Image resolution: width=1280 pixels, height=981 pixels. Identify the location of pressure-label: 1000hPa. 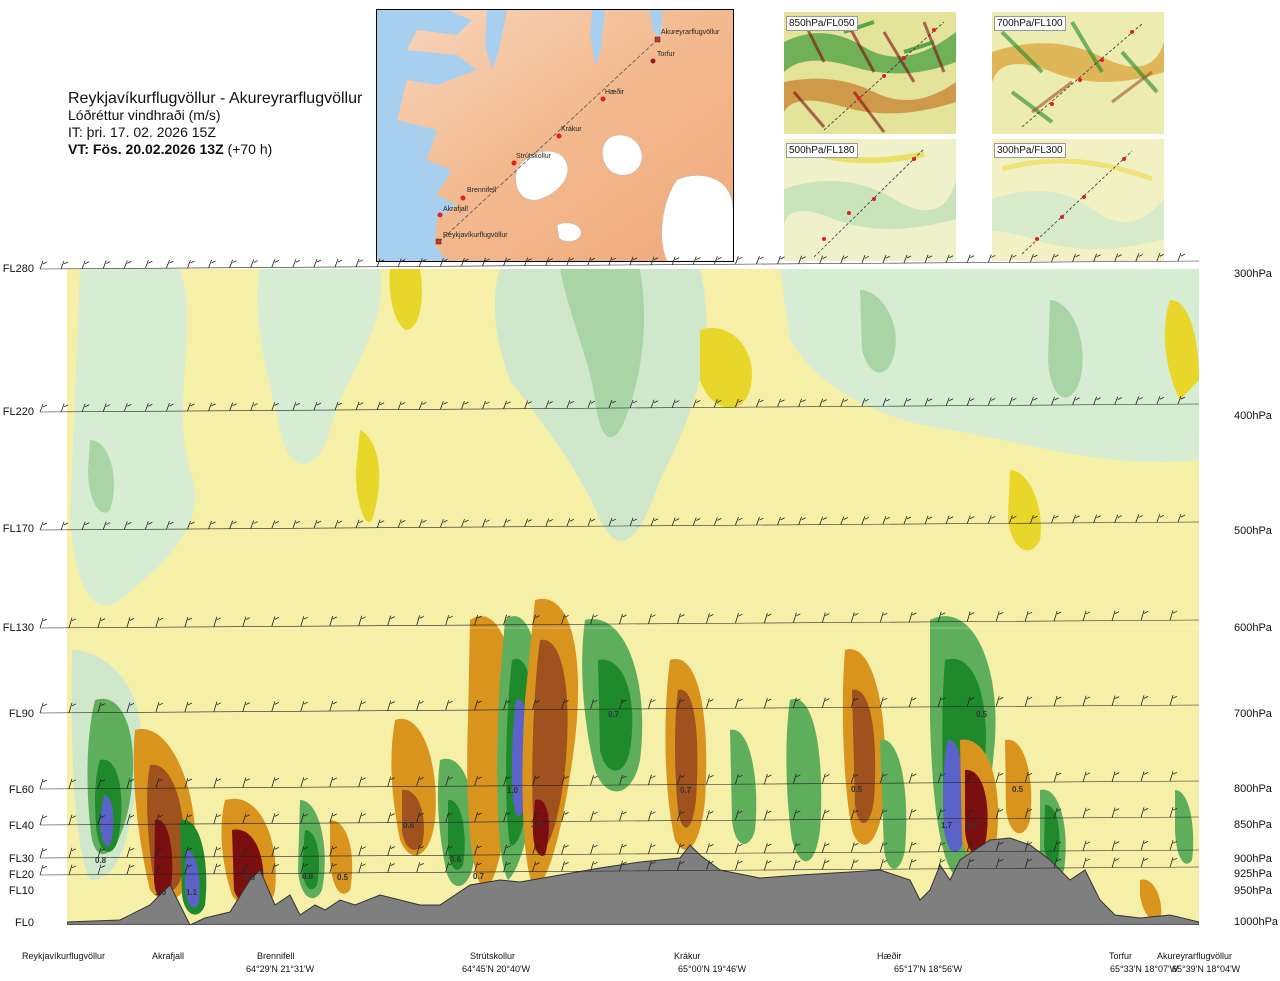
(1256, 922).